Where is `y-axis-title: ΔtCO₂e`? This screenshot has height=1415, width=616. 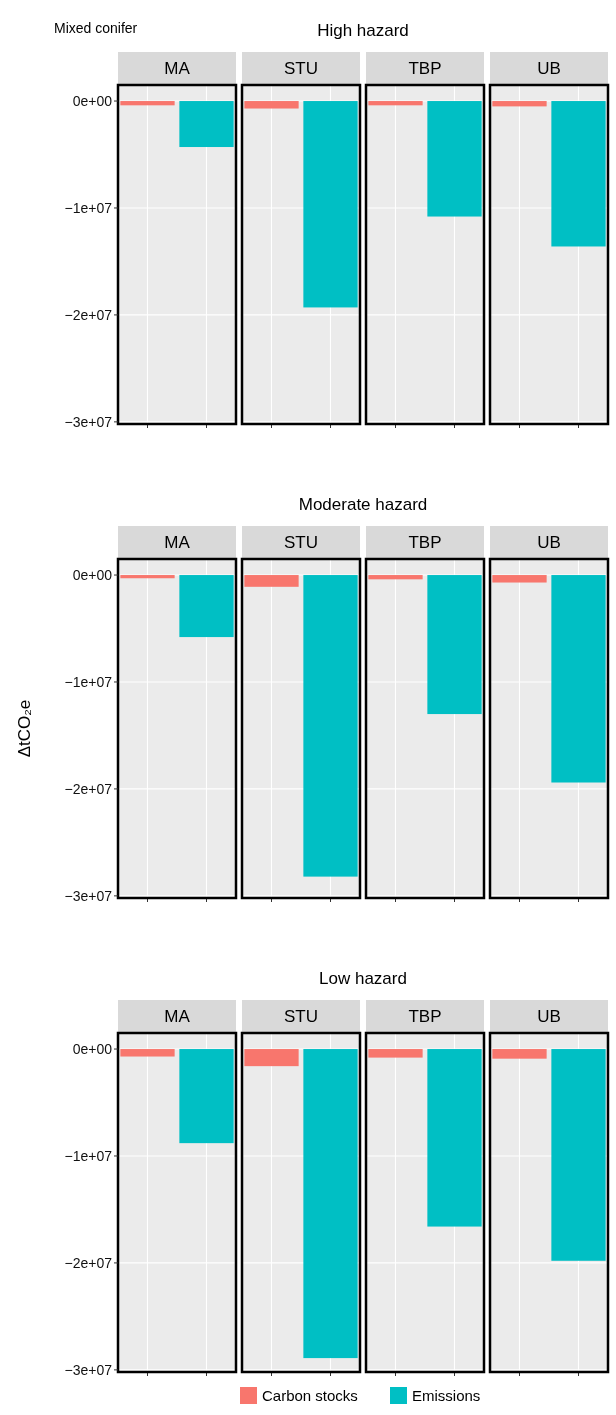 y-axis-title: ΔtCO₂e is located at coordinates (24, 728).